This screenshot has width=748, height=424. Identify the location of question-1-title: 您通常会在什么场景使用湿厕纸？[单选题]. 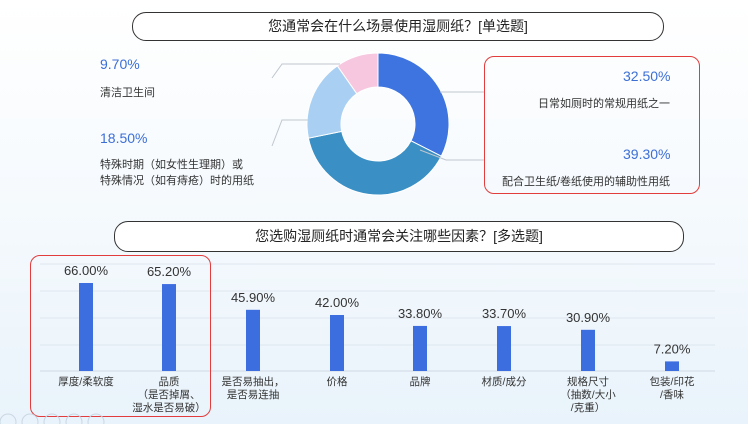
(398, 26).